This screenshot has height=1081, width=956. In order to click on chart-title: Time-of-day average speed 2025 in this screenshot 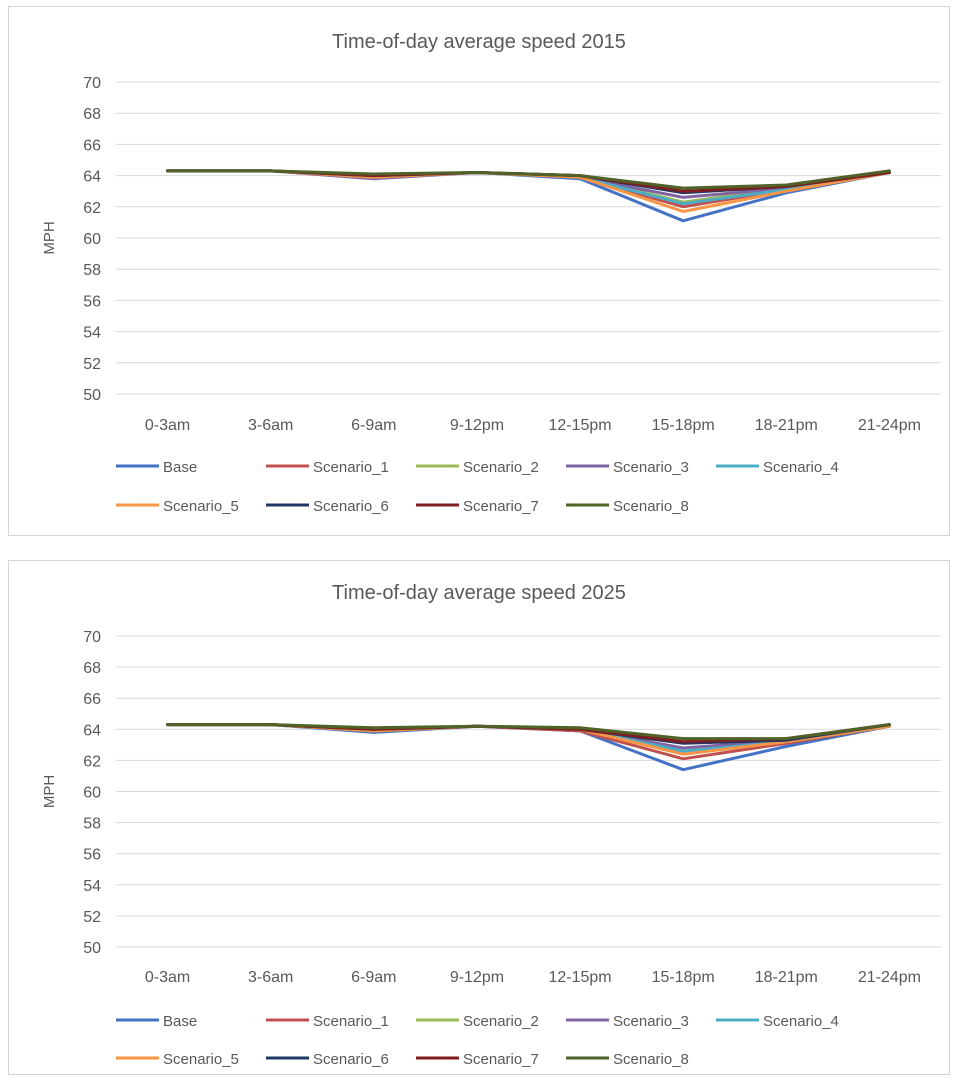, I will do `click(479, 593)`.